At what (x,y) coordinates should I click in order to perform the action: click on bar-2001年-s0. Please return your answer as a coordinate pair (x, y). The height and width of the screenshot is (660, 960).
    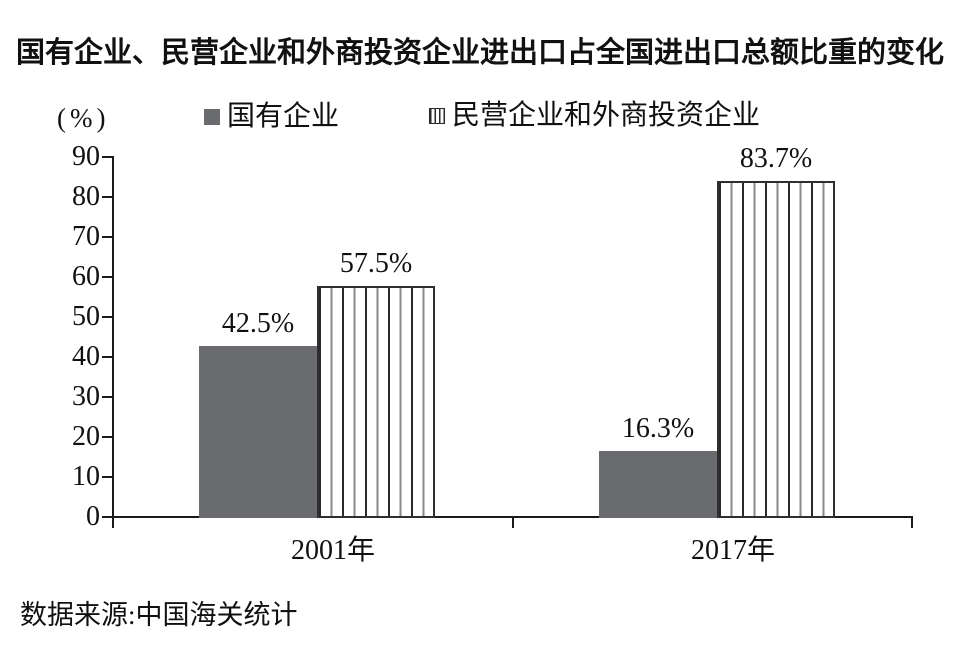
    Looking at the image, I should click on (258, 432).